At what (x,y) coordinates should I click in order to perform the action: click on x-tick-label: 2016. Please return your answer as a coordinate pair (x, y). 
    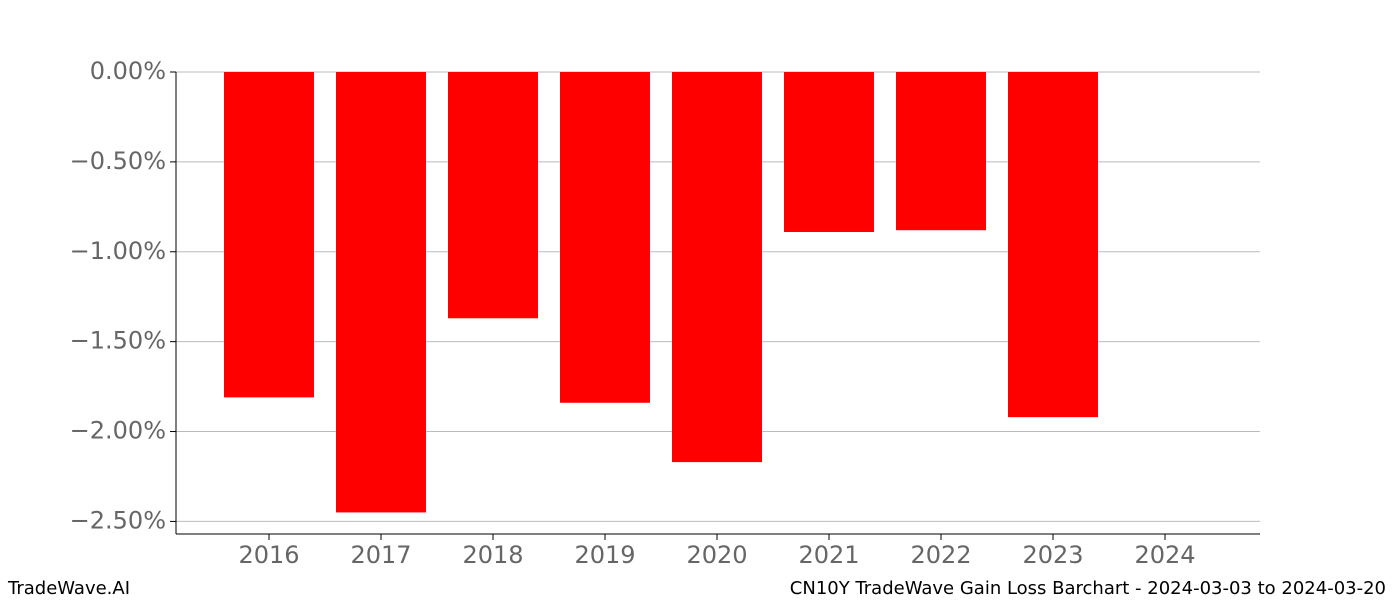
    Looking at the image, I should click on (268, 555).